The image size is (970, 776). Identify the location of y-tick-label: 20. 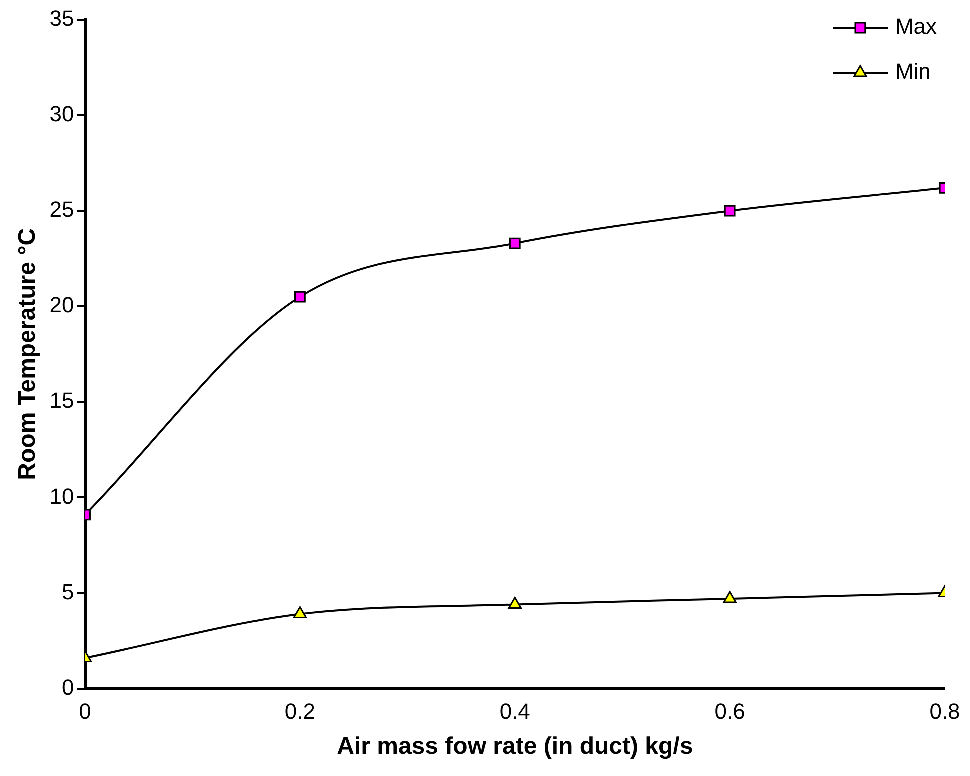
(62, 305).